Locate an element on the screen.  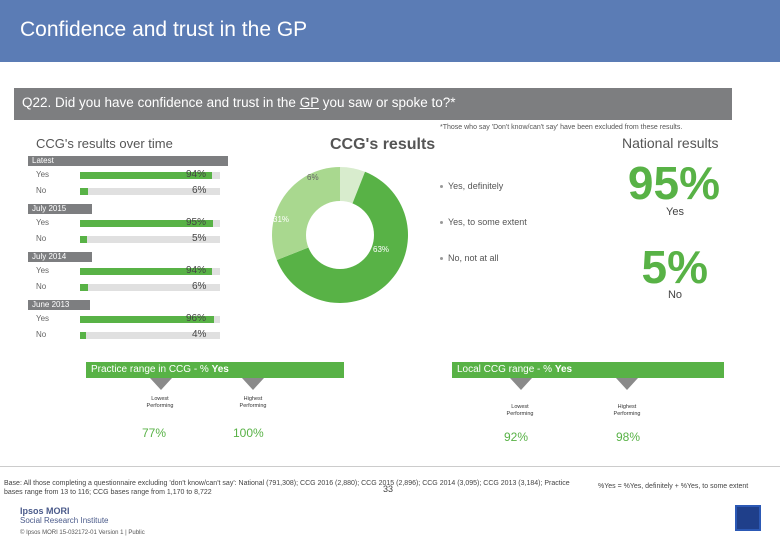
donut-value-label: 6% is located at coordinates (313, 177).